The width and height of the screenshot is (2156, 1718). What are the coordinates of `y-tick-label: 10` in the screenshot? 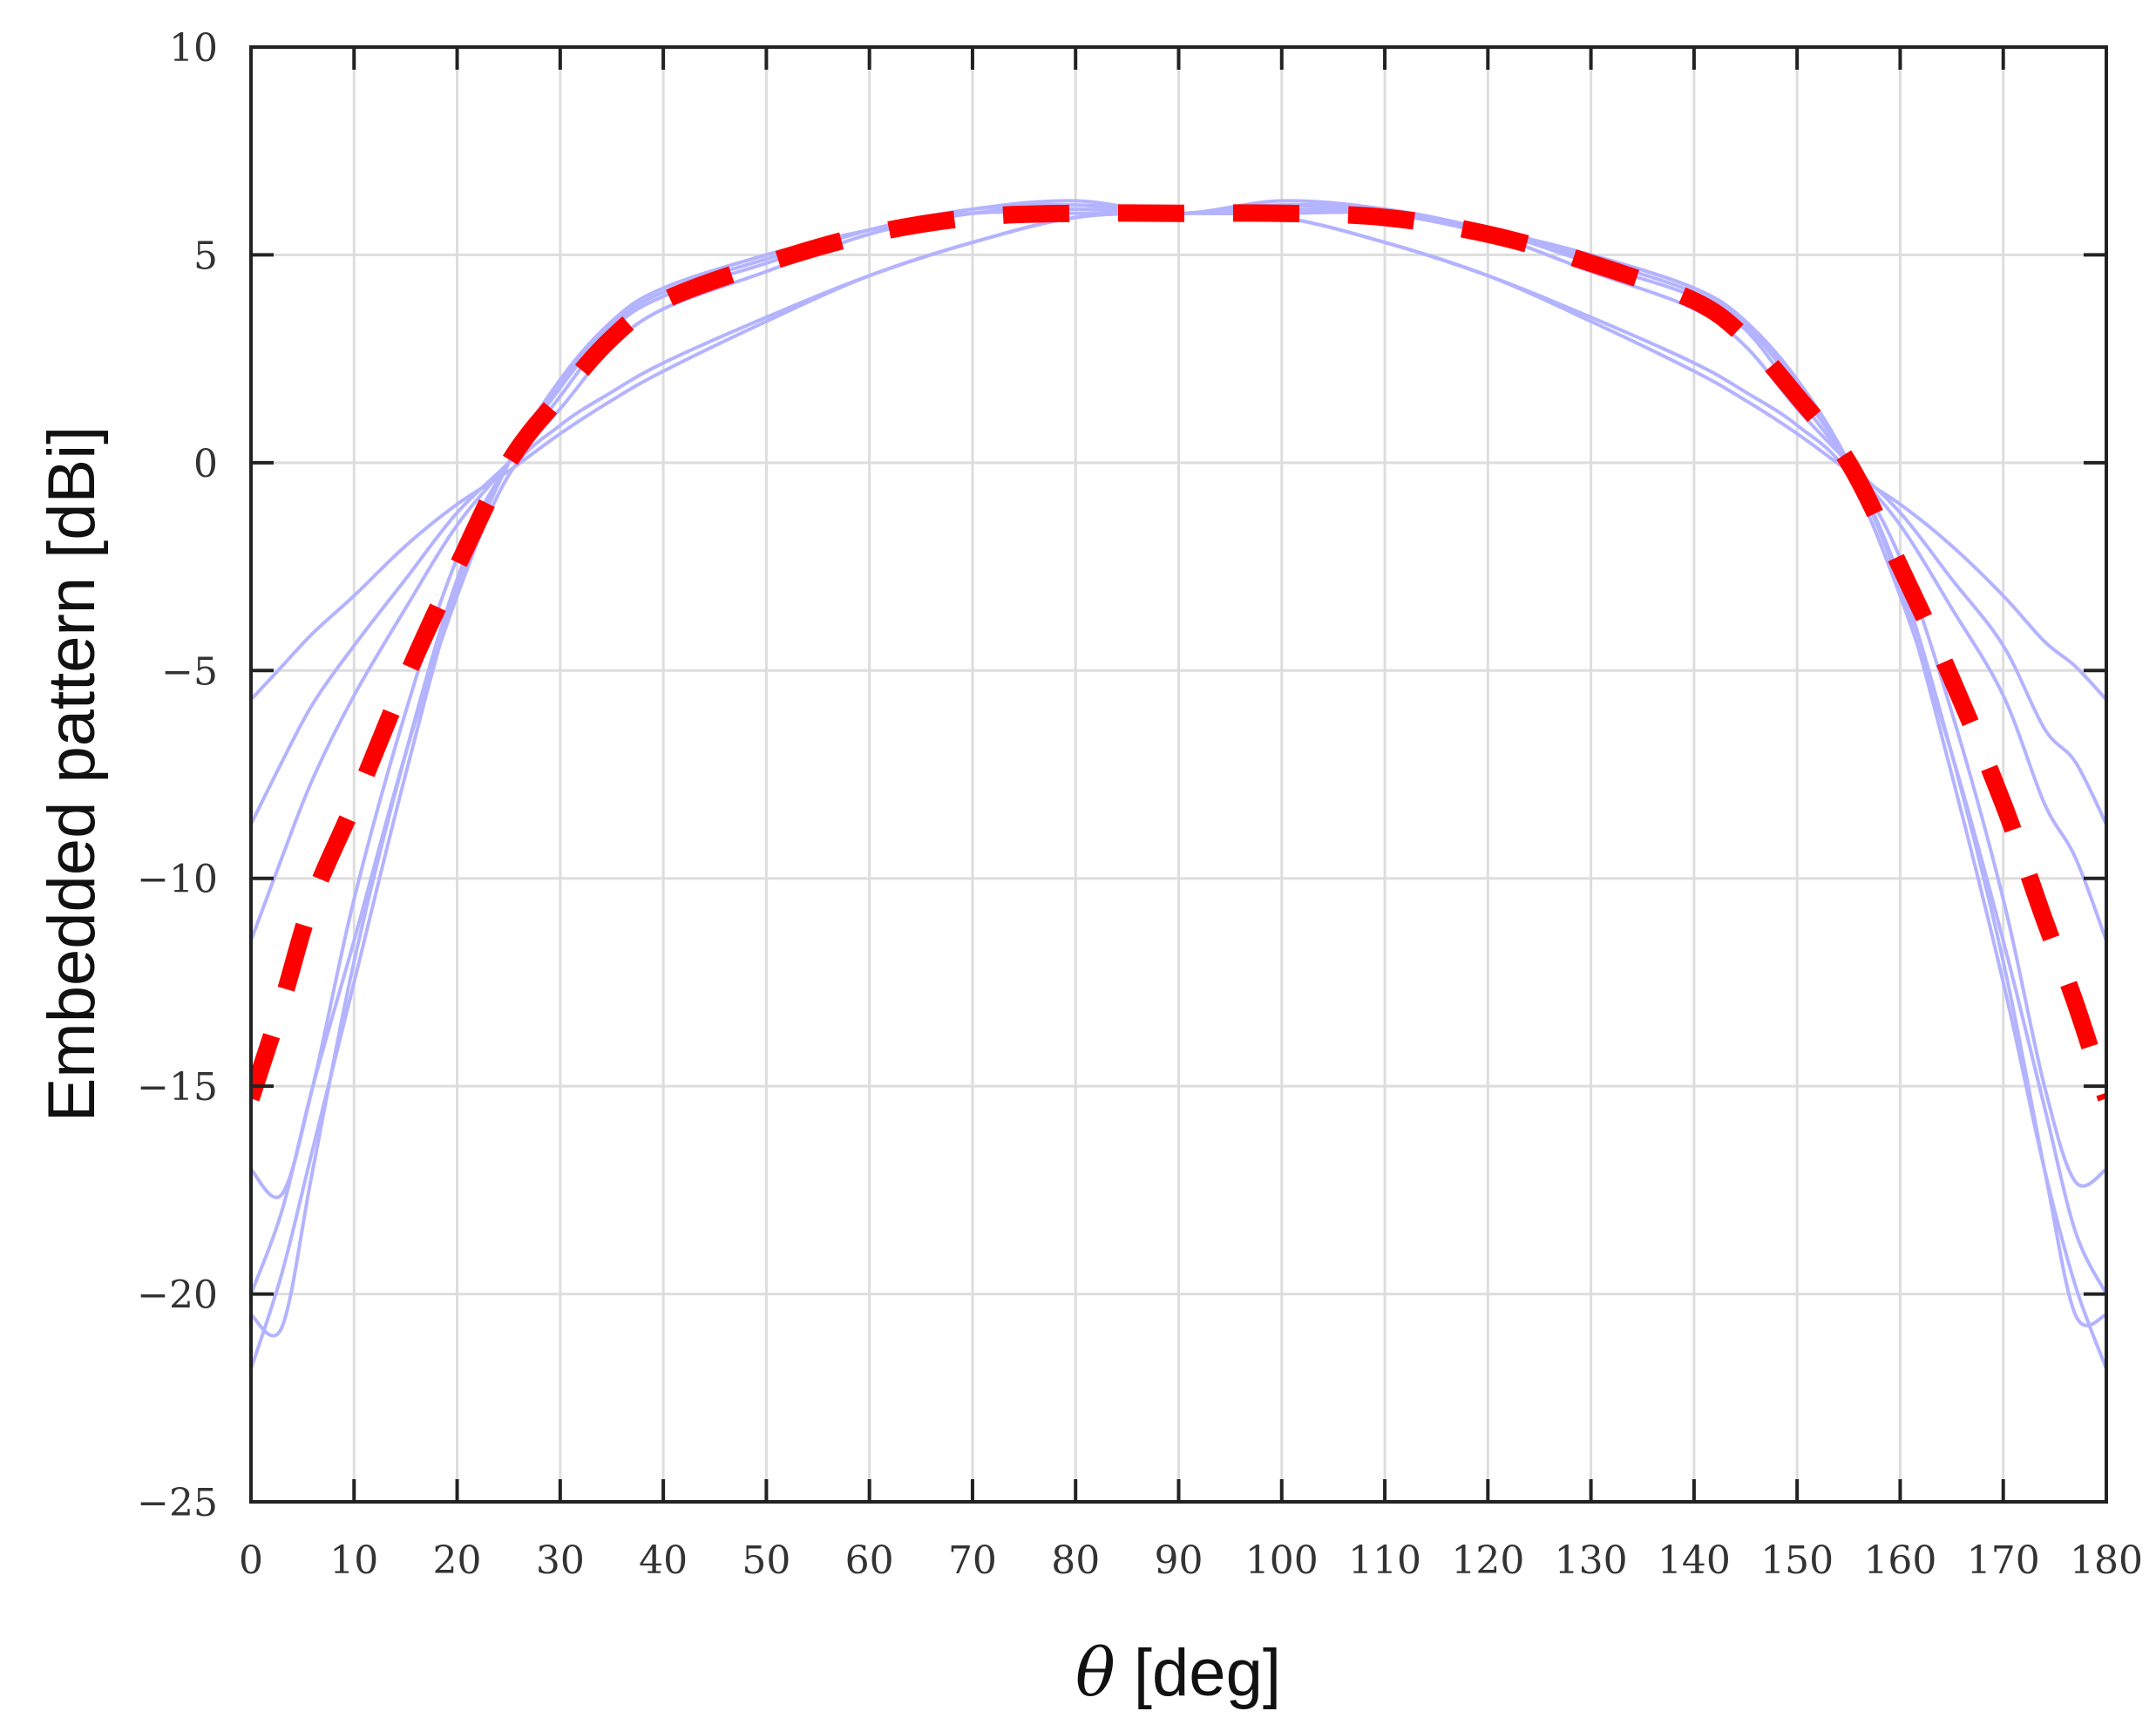 It's located at (193, 48).